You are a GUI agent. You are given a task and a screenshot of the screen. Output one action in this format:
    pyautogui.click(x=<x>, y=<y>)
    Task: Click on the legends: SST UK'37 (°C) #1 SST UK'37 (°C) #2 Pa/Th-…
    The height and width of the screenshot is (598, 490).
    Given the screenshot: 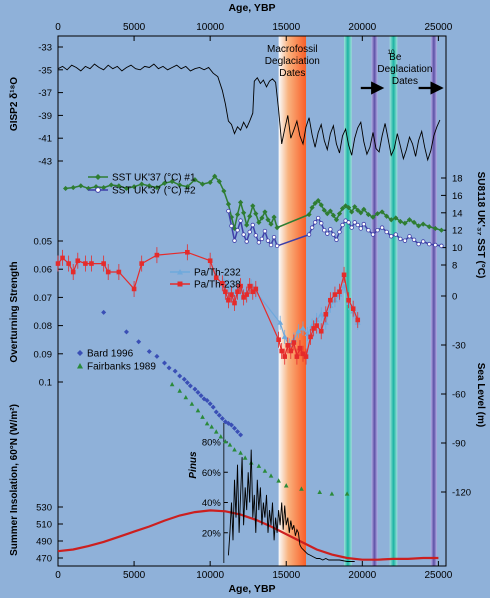 What is the action you would take?
    pyautogui.click(x=159, y=273)
    